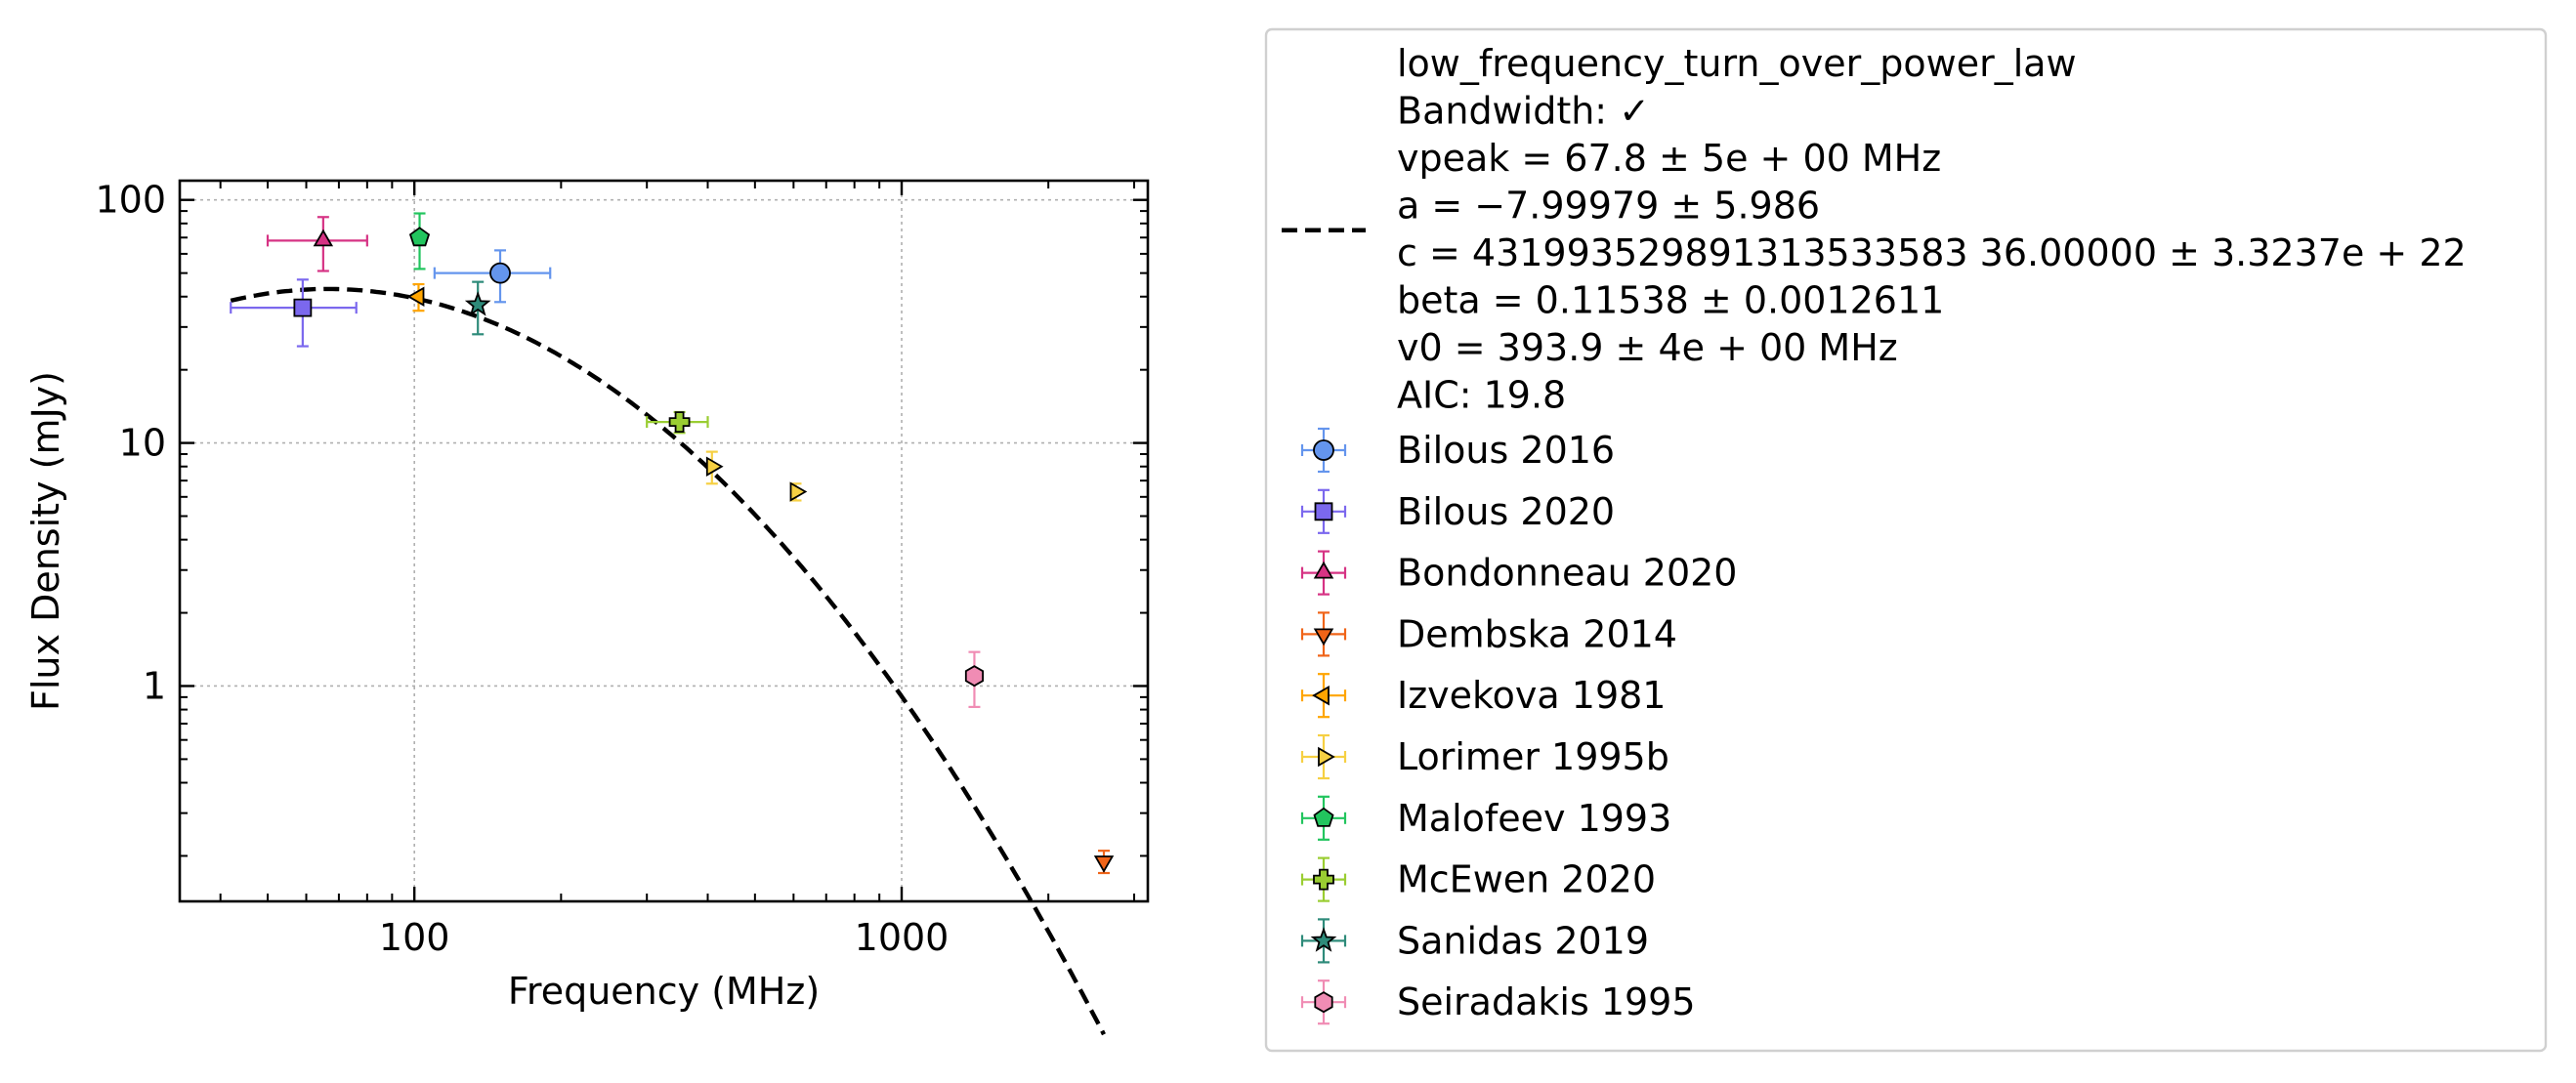 This screenshot has width=2576, height=1083. I want to click on legend-label: Bondonneau 2020, so click(1567, 573).